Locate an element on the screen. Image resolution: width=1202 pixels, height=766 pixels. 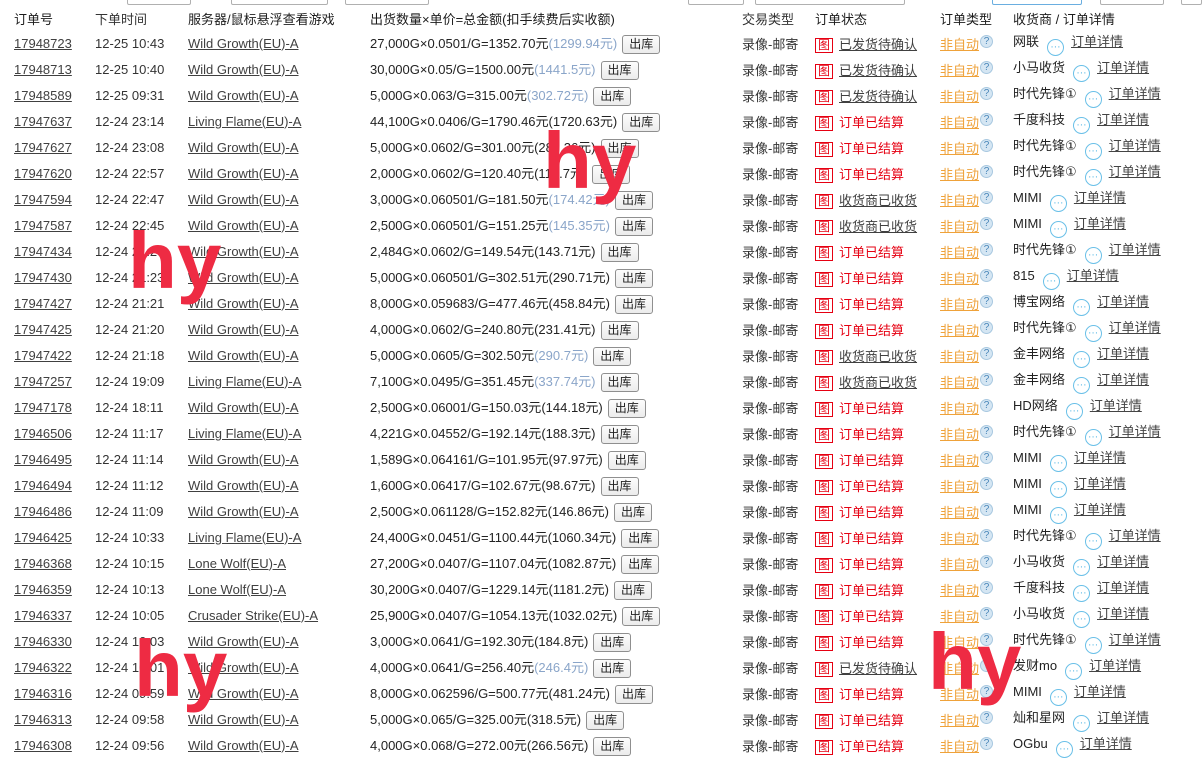
order-id-link: 17946313 is located at coordinates (43, 719).